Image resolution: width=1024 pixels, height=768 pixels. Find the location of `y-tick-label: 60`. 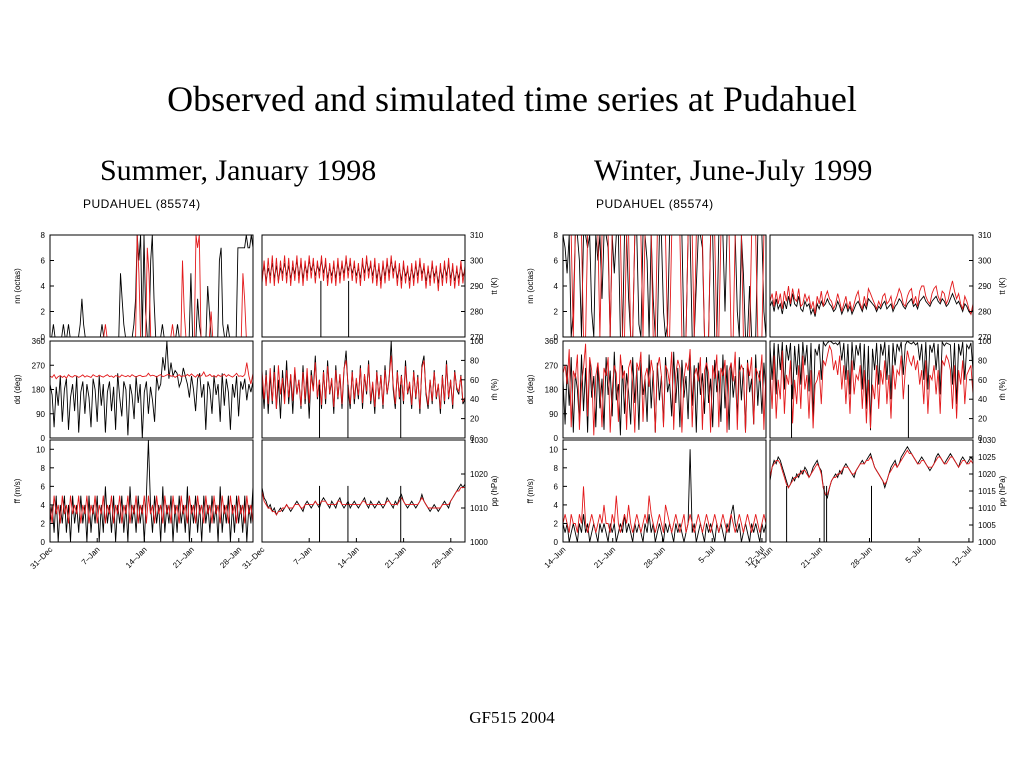

y-tick-label: 60 is located at coordinates (982, 380).